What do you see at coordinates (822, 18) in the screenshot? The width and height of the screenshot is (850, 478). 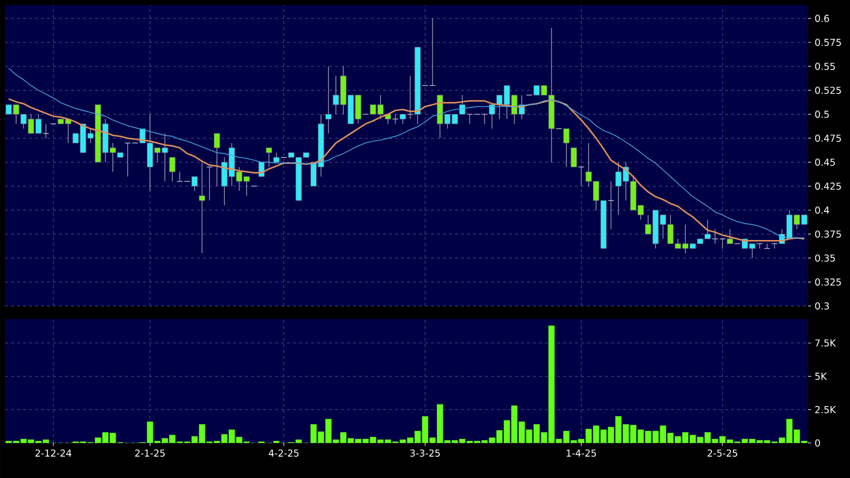 I see `y-tick-label: 0.6` at bounding box center [822, 18].